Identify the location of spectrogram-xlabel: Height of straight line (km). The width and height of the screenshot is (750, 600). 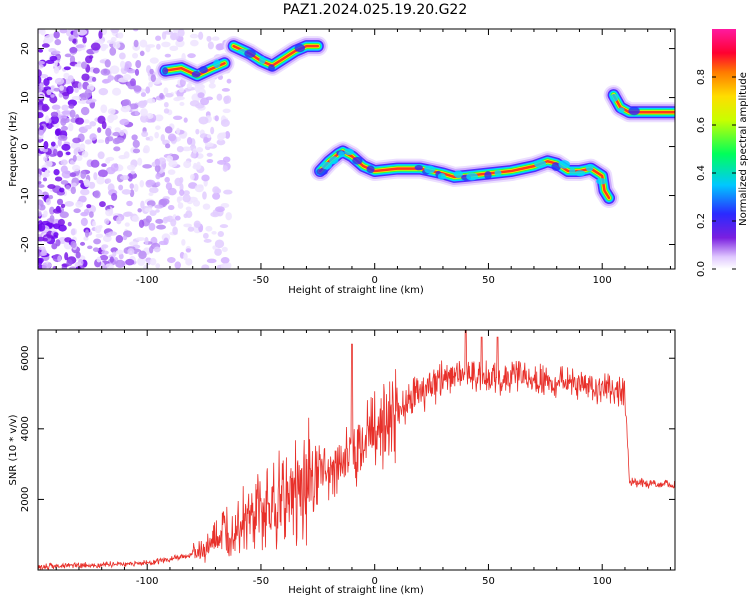
(356, 290).